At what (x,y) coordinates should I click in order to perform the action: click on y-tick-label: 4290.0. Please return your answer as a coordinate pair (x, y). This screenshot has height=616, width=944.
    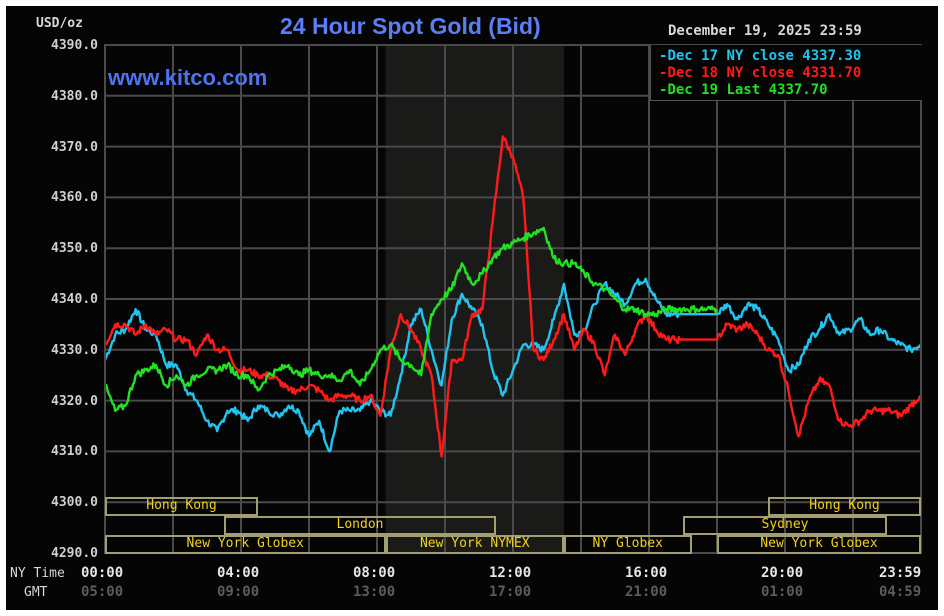
    Looking at the image, I should click on (74, 553).